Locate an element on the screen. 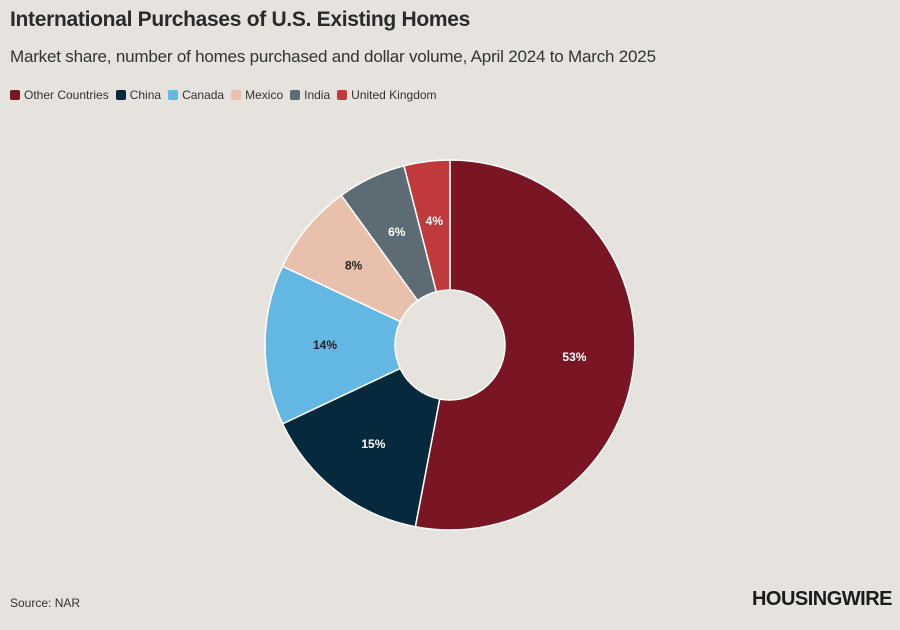 The image size is (900, 630). source-note: Source: NAR is located at coordinates (45, 603).